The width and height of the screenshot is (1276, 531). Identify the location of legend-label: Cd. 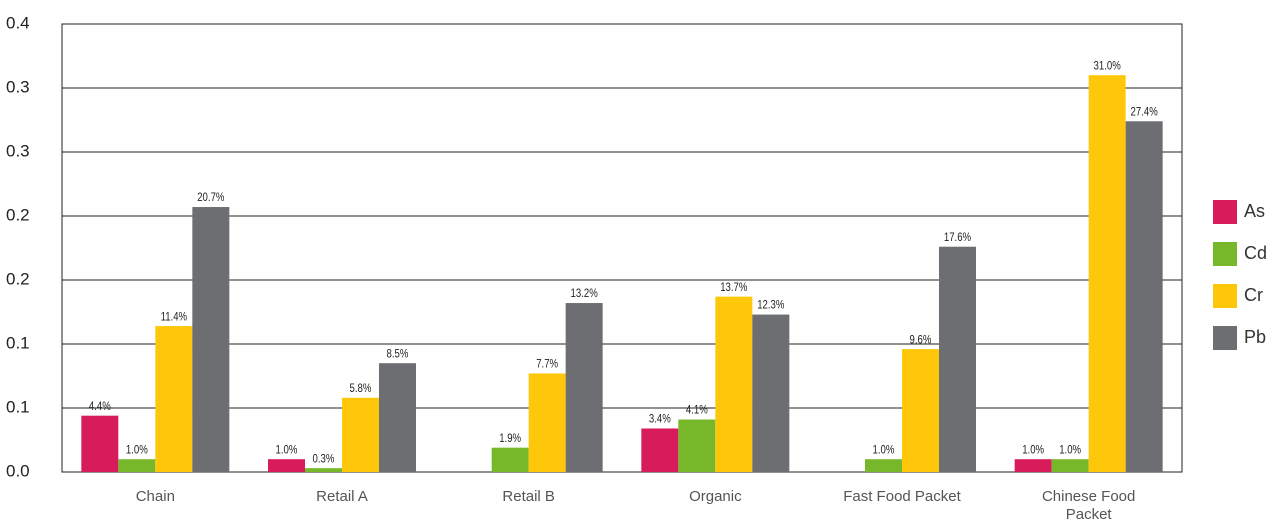
(1255, 253).